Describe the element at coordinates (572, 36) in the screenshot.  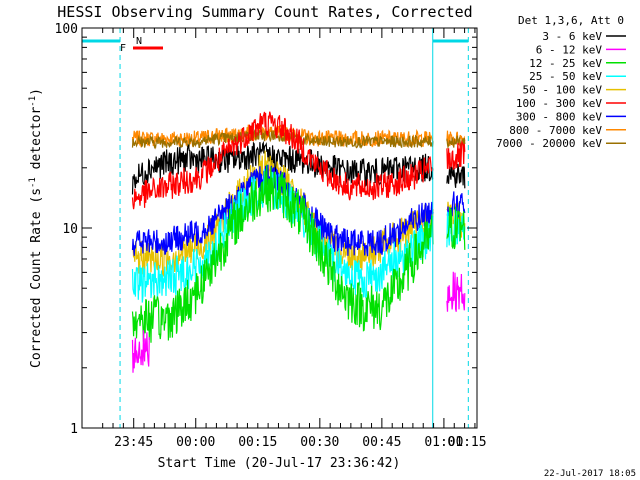
I see `legend-label: 3 - 6 keV` at that location.